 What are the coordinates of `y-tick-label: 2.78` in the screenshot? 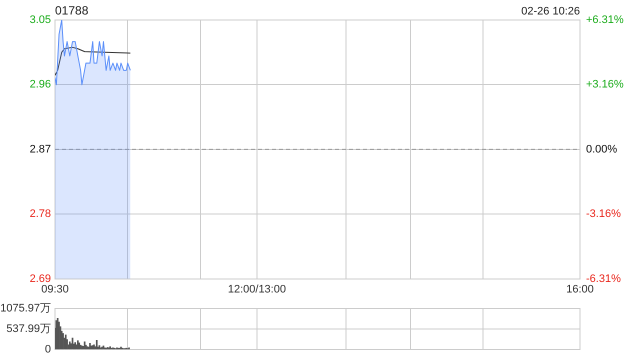 It's located at (40, 214).